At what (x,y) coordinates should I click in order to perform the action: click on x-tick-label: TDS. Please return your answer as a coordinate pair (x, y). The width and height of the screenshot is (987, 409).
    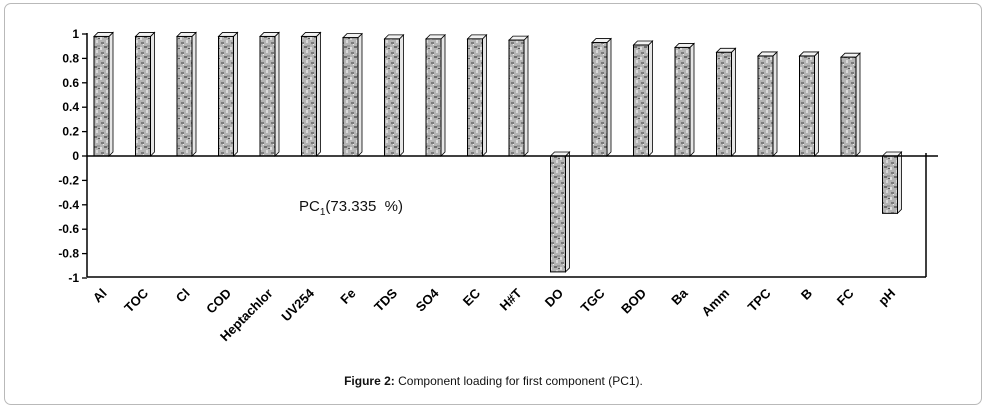
    Looking at the image, I should click on (385, 299).